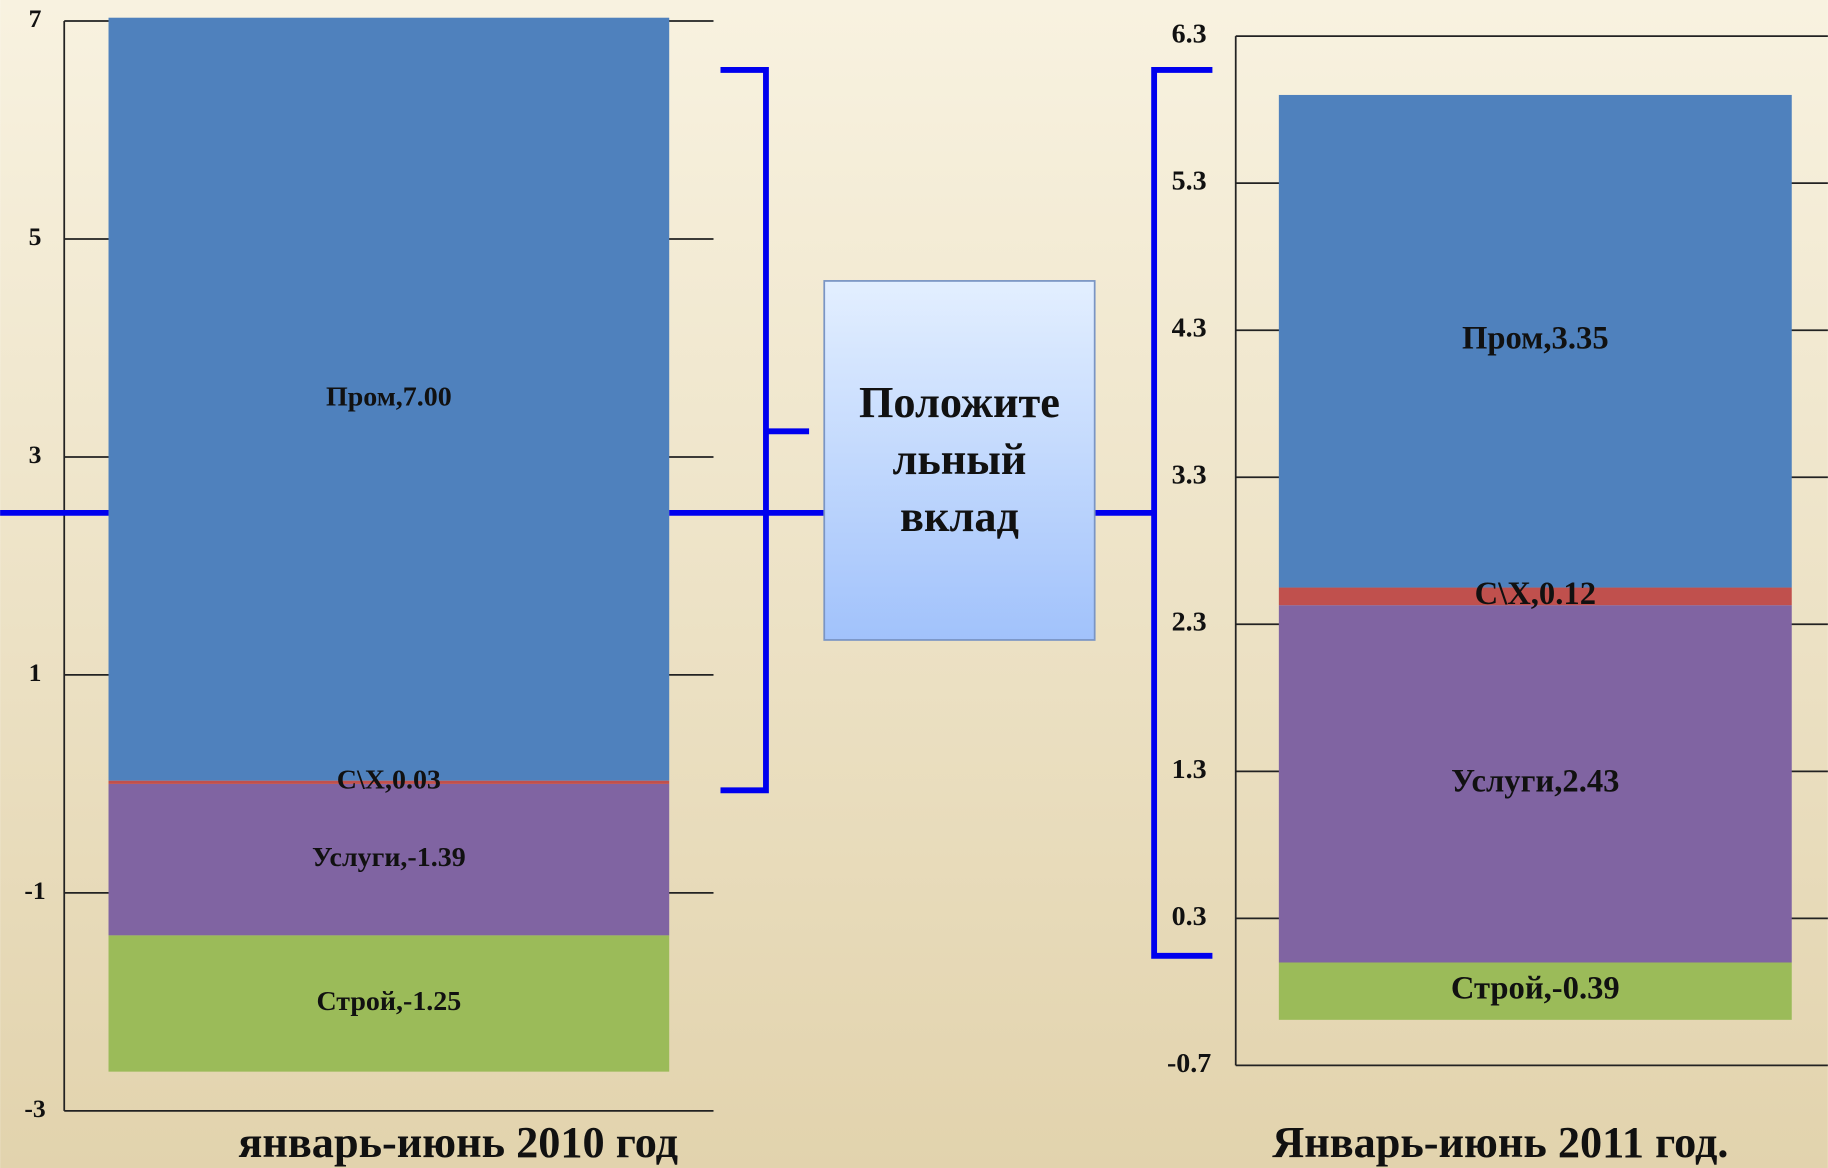  Describe the element at coordinates (35, 18) in the screenshot. I see `y-tick-label: 7` at that location.